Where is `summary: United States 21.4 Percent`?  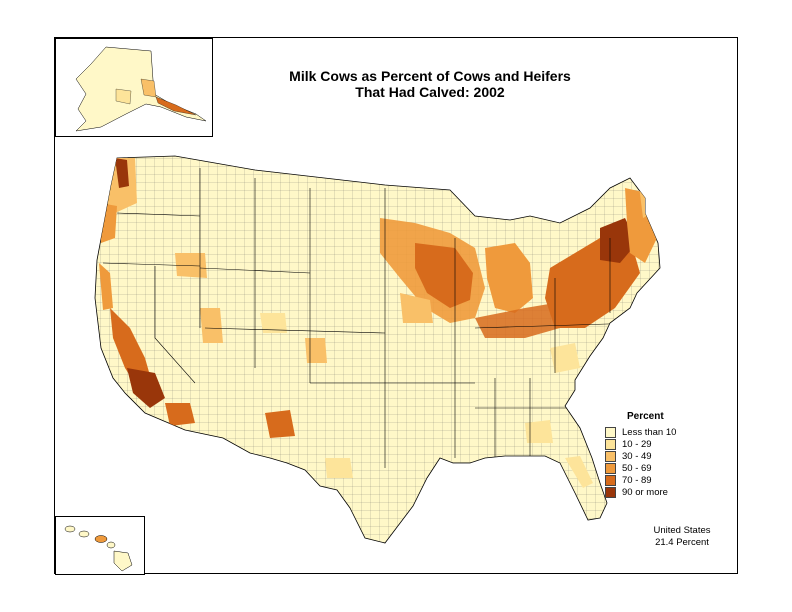
summary: United States 21.4 Percent is located at coordinates (682, 537).